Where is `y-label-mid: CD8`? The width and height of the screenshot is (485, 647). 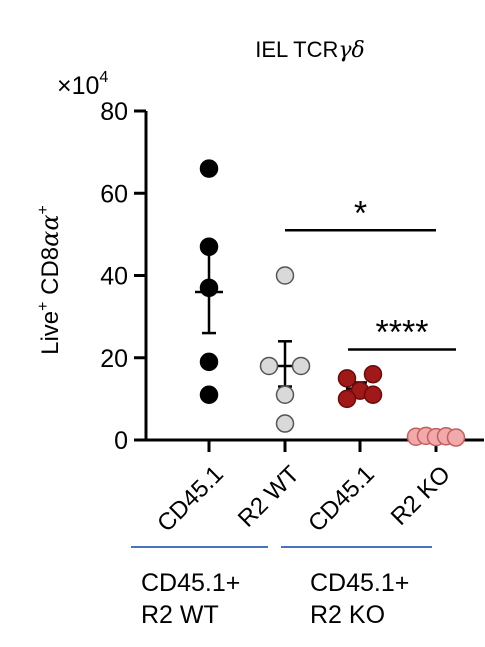
y-label-mid: CD8 is located at coordinates (50, 274).